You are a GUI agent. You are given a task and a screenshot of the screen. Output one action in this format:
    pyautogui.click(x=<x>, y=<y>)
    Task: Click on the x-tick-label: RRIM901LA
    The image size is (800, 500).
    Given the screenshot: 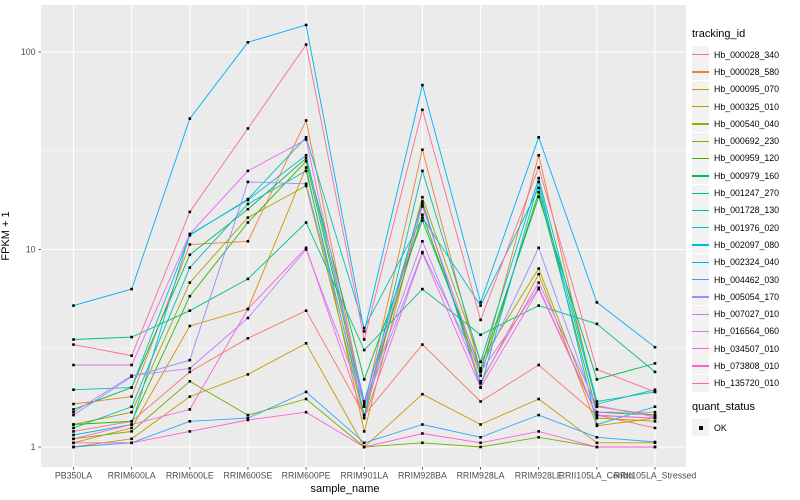 What is the action you would take?
    pyautogui.click(x=364, y=476)
    